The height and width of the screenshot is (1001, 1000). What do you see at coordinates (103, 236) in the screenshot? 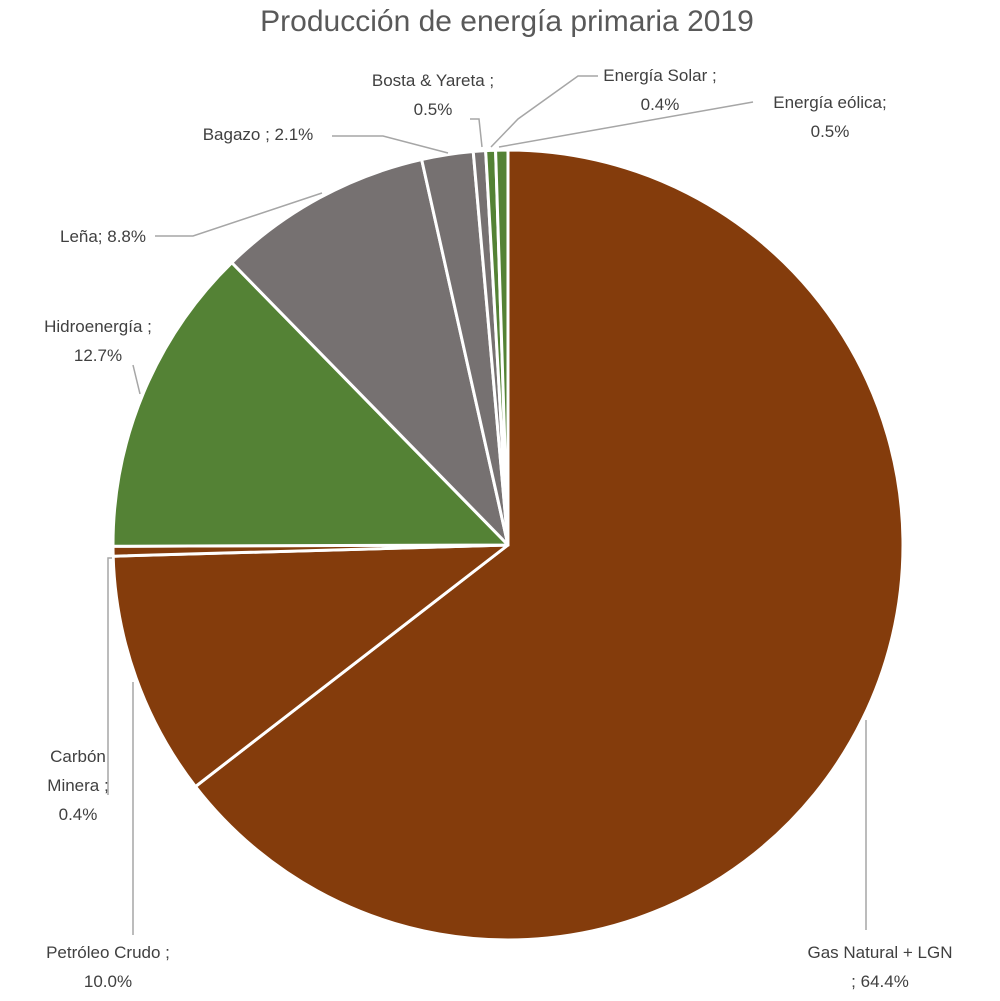
I see `data-label: Leña; 8.8%` at bounding box center [103, 236].